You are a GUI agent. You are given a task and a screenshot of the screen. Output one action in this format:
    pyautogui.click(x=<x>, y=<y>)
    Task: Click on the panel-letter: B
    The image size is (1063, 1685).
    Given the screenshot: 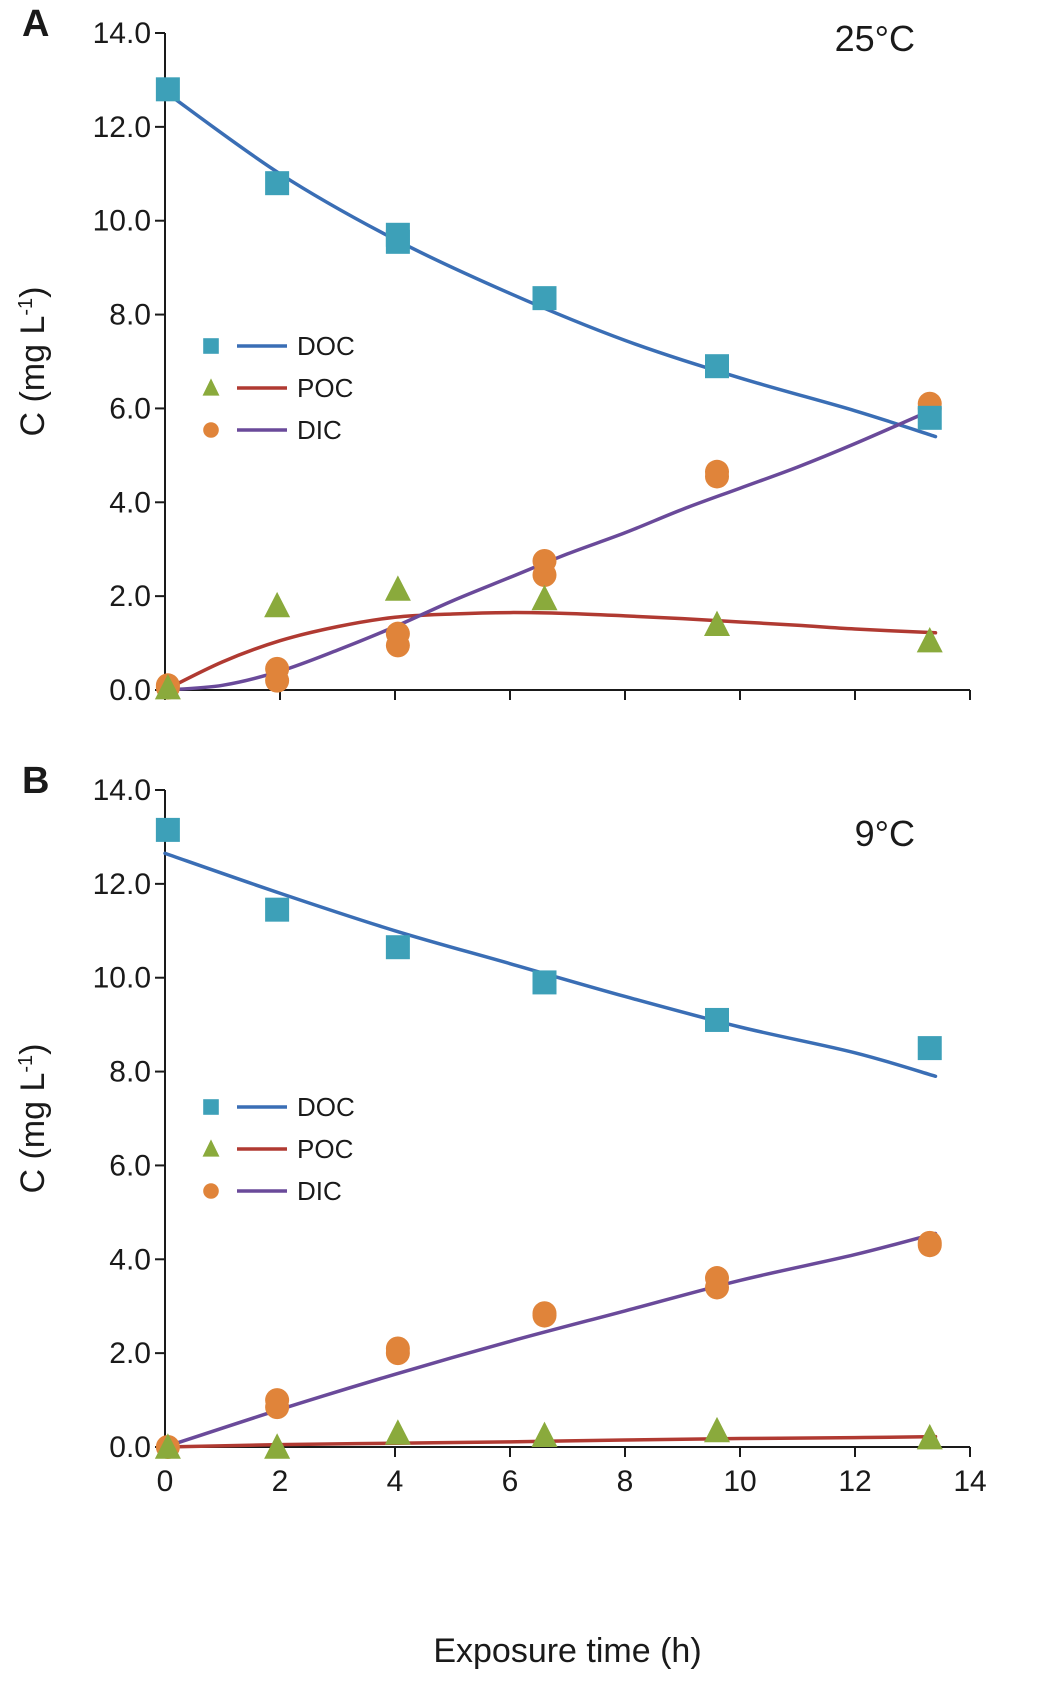 What is the action you would take?
    pyautogui.click(x=35, y=781)
    